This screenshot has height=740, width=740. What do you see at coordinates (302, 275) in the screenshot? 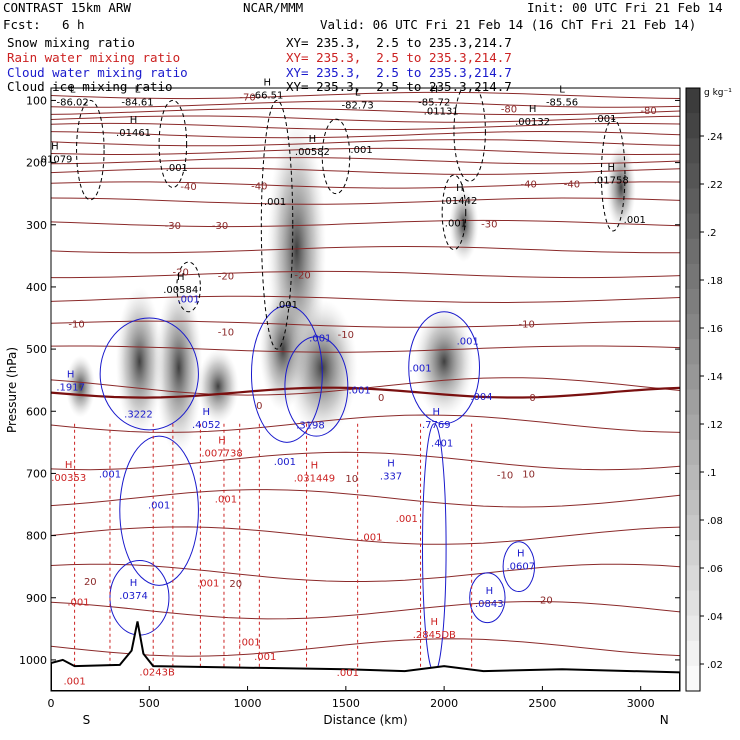
I see `isotherm-label: -20` at bounding box center [302, 275].